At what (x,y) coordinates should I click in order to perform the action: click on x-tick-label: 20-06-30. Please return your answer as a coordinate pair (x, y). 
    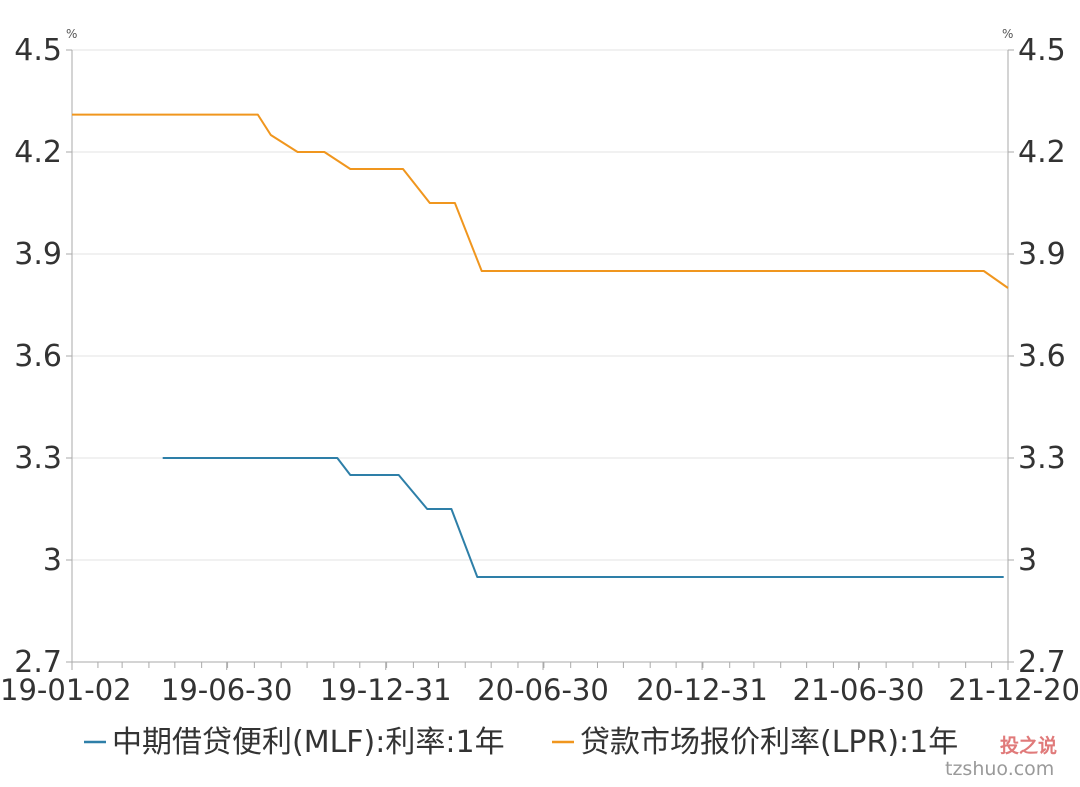
    Looking at the image, I should click on (543, 690).